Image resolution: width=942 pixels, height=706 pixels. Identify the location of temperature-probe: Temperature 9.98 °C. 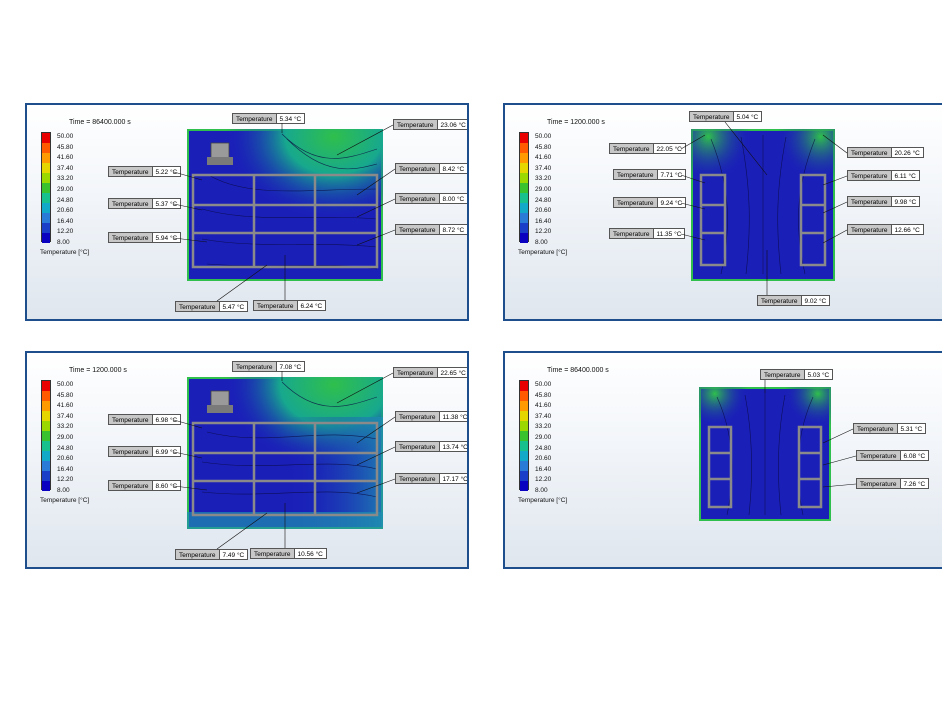
(884, 201).